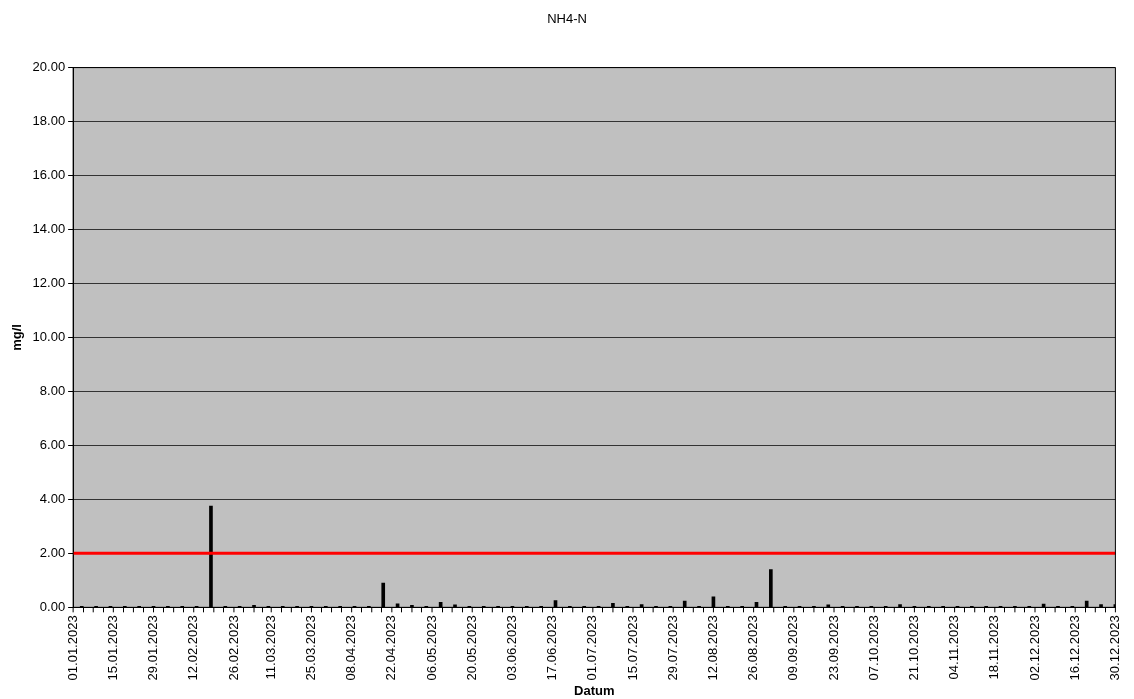  I want to click on y-tick-label: 12.00, so click(49, 283).